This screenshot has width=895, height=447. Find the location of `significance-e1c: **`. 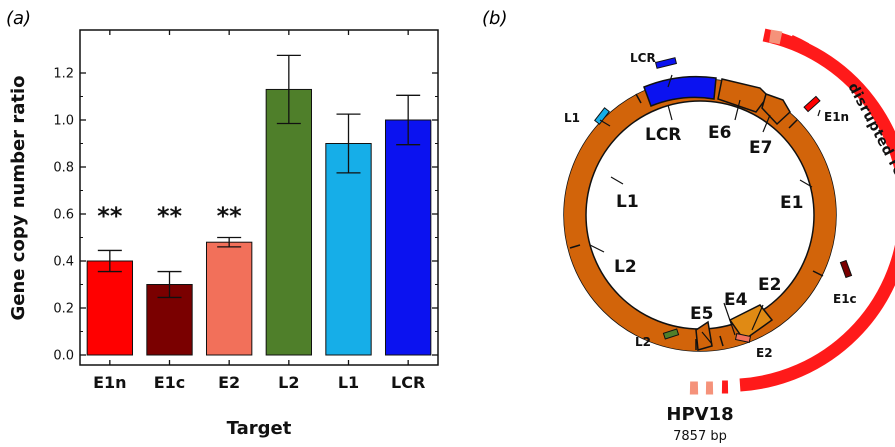

significance-e1c: ** is located at coordinates (170, 216).